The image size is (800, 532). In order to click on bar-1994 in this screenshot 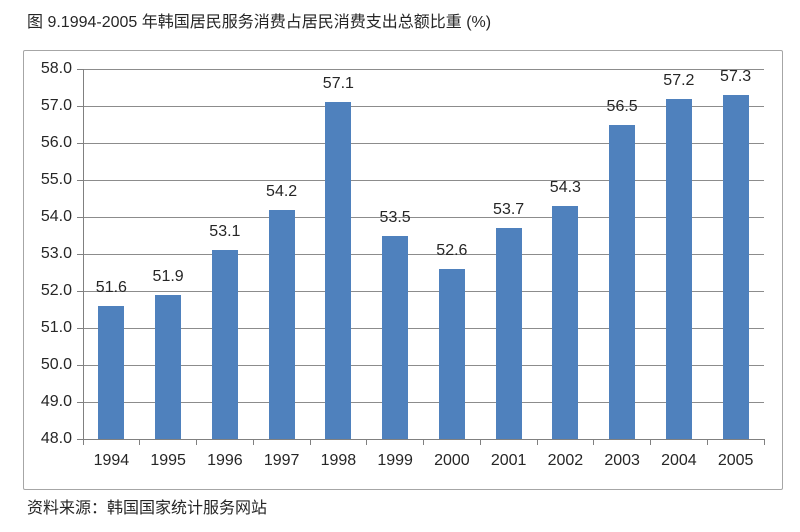, I will do `click(111, 372)`.